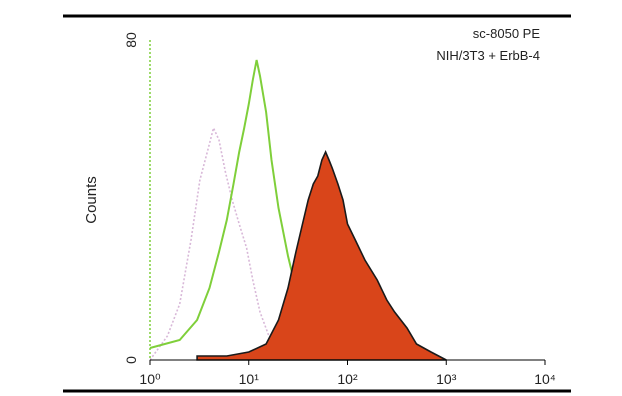  Describe the element at coordinates (347, 379) in the screenshot. I see `x-tick-label: 10²` at that location.